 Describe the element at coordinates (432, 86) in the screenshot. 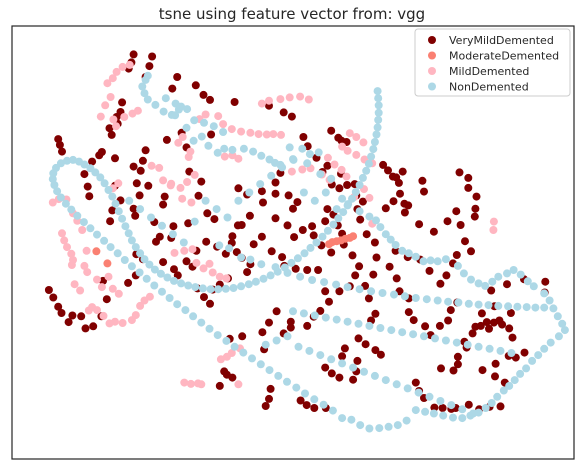

I see `legend-marker-nondemented` at that location.